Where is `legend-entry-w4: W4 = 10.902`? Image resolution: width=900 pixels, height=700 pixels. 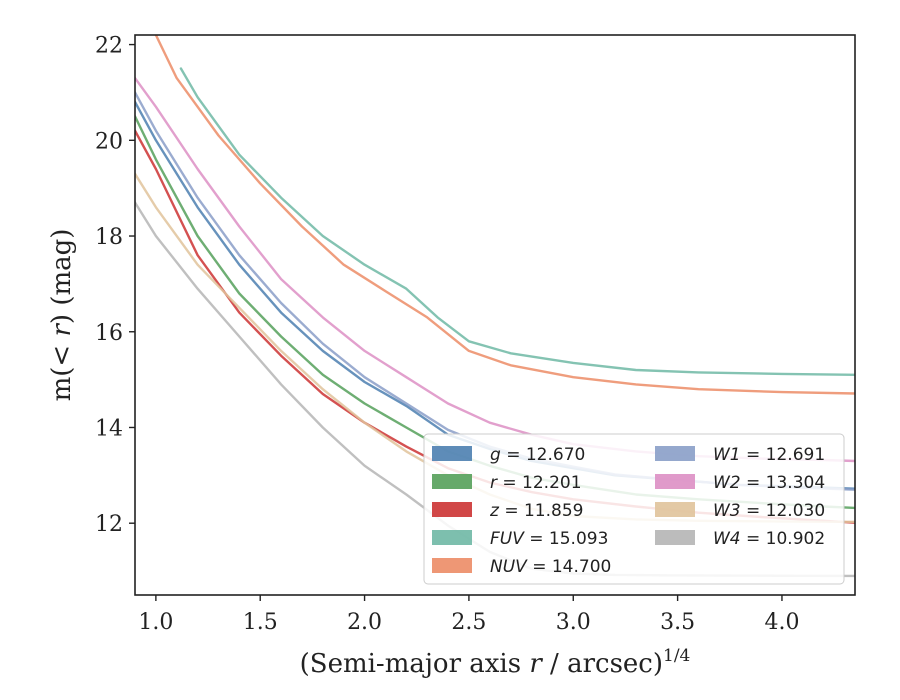
legend-entry-w4: W4 = 10.902 is located at coordinates (740, 539).